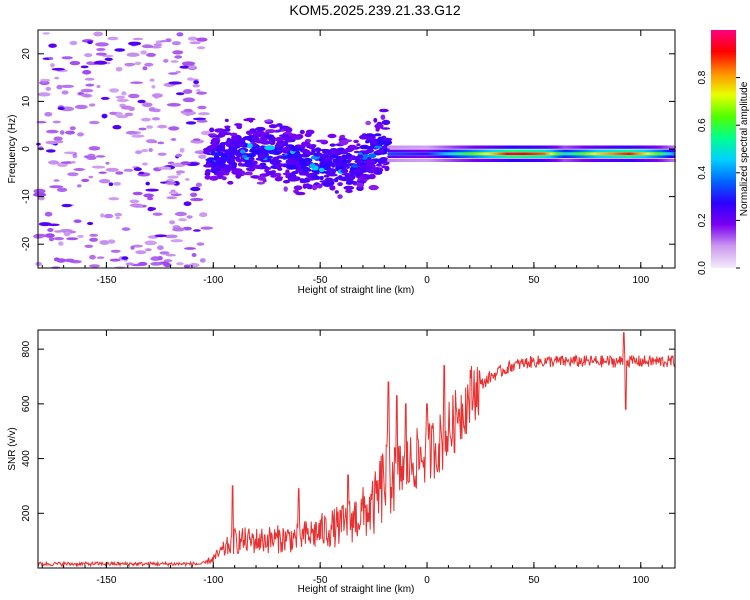 The image size is (750, 600). What do you see at coordinates (375, 10) in the screenshot?
I see `chart-title: KOM5.2025.239.21.33.G12` at bounding box center [375, 10].